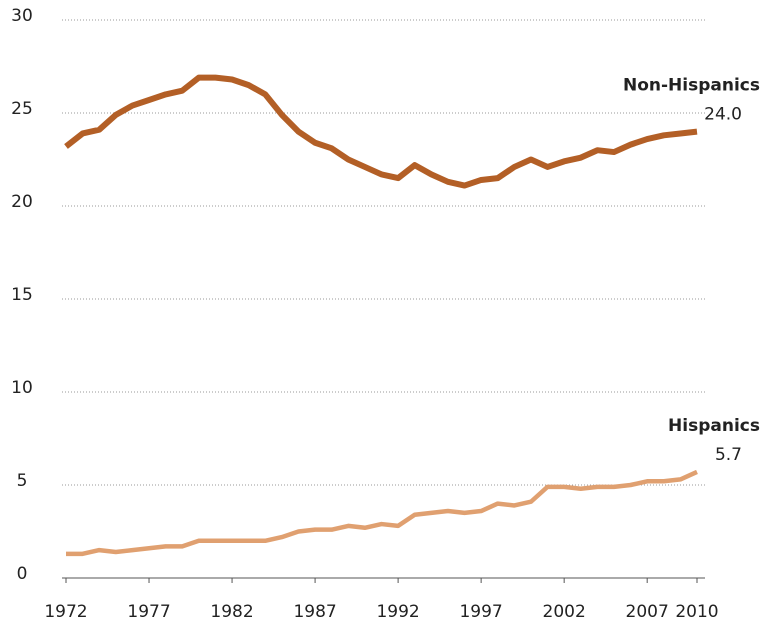 This screenshot has width=763, height=627. I want to click on y-tick-label: 25, so click(22, 109).